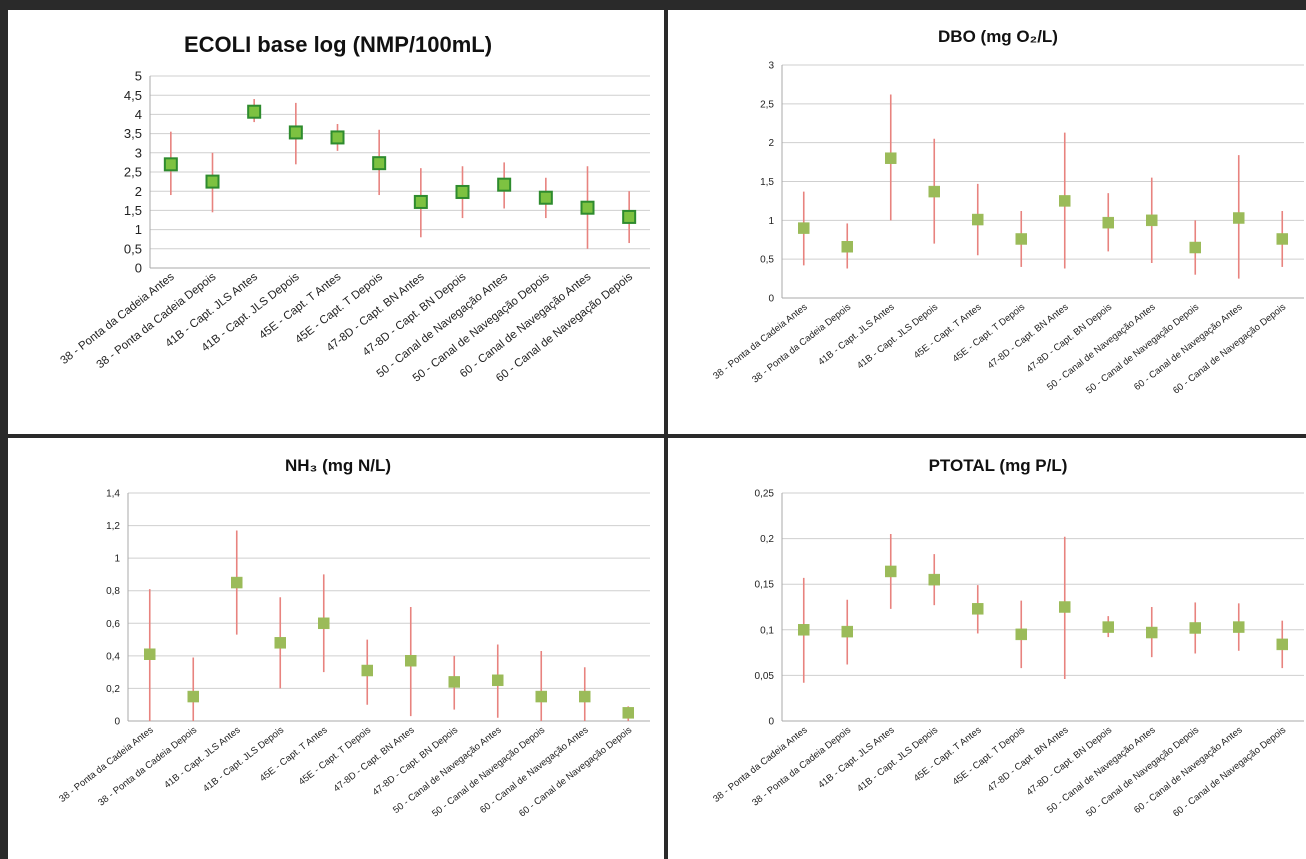 This screenshot has height=859, width=1306. What do you see at coordinates (138, 114) in the screenshot?
I see `y-tick-label: 4` at bounding box center [138, 114].